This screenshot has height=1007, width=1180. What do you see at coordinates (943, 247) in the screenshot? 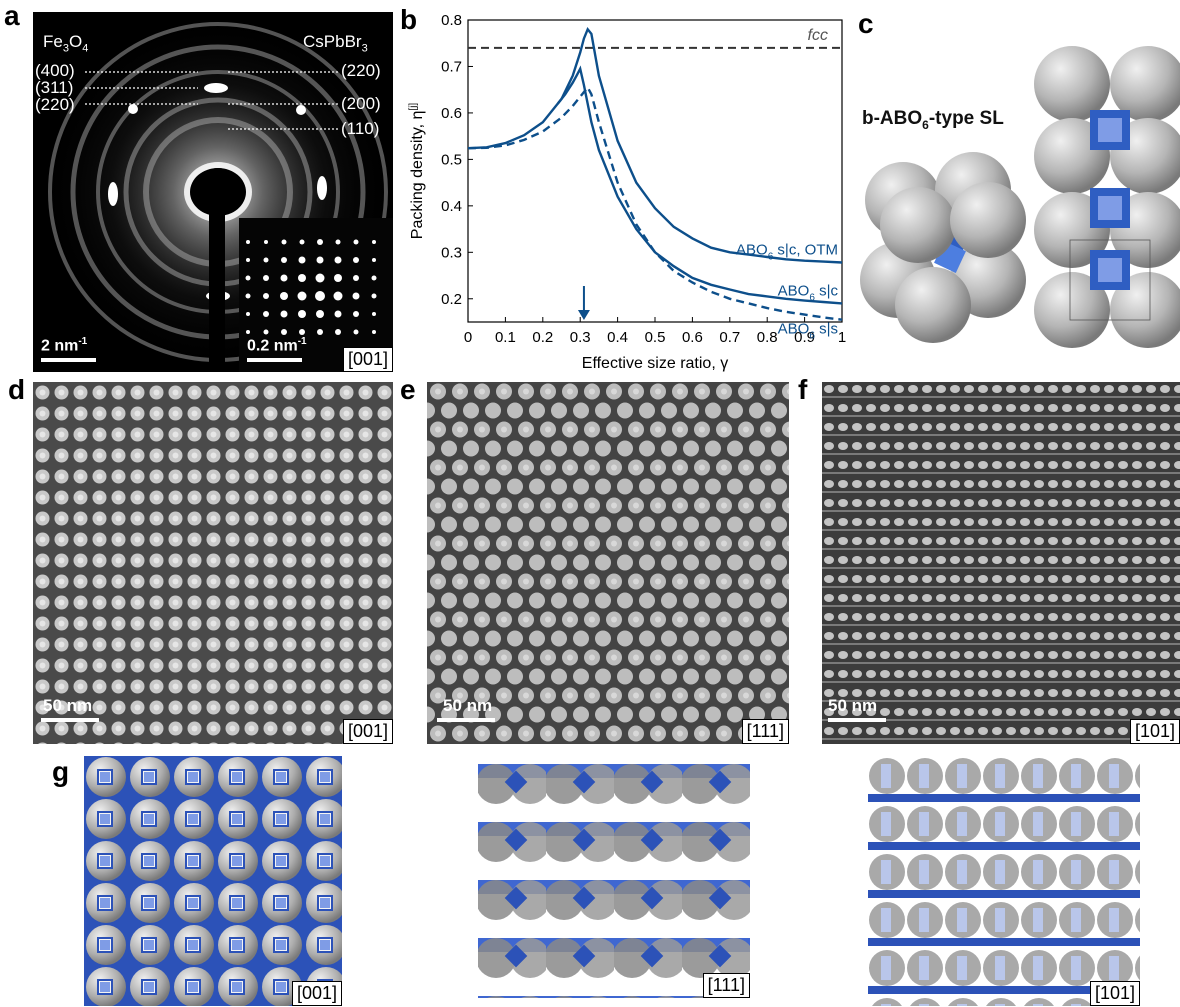
I see `octahedral-cluster` at bounding box center [943, 247].